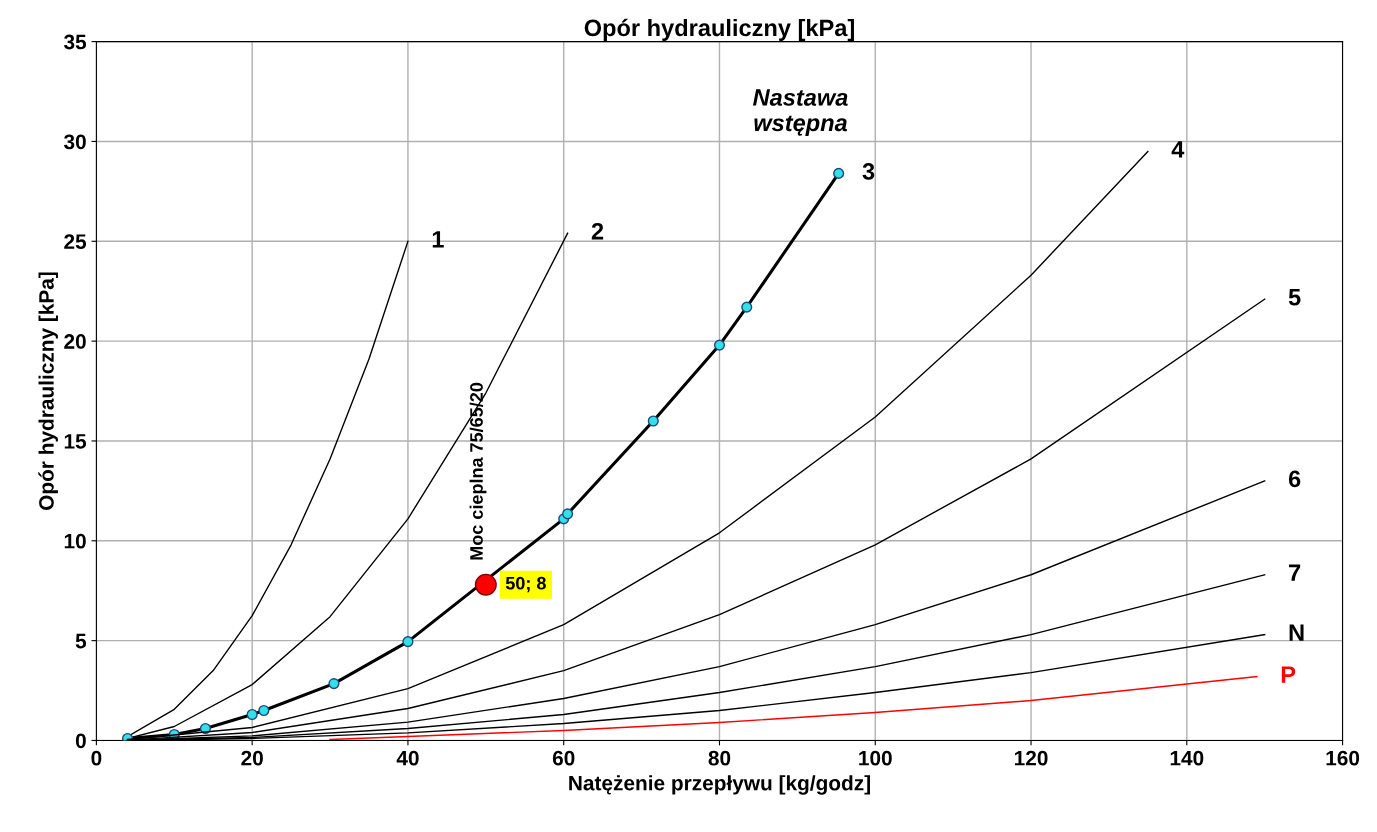  Describe the element at coordinates (597, 231) in the screenshot. I see `series-label: 2` at that location.